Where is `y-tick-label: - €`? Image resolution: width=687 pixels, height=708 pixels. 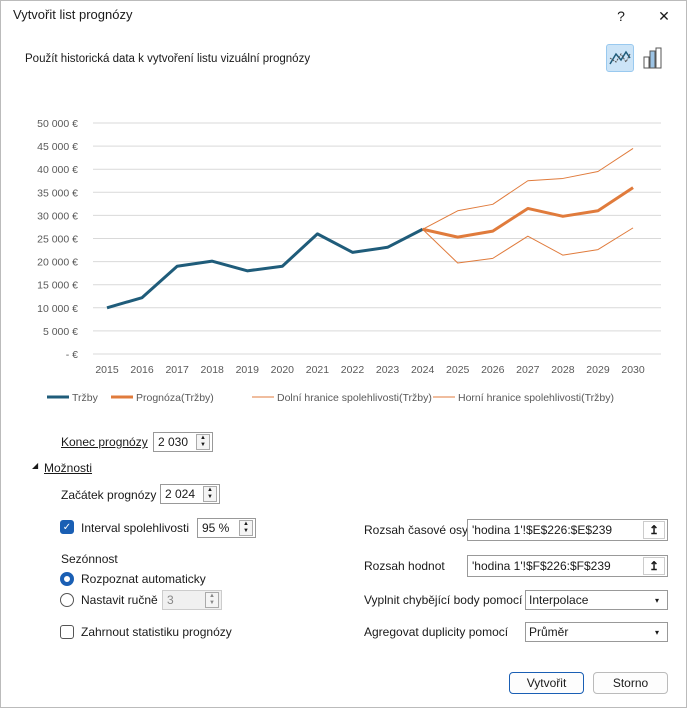 y-tick-label: - € is located at coordinates (72, 355).